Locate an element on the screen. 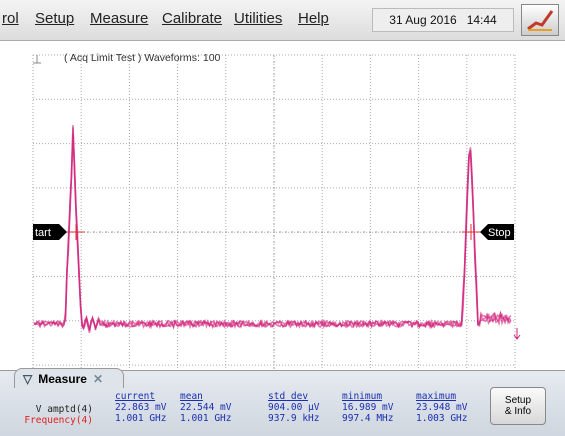 The height and width of the screenshot is (436, 565). measure-value: 1.003 GHz is located at coordinates (442, 418).